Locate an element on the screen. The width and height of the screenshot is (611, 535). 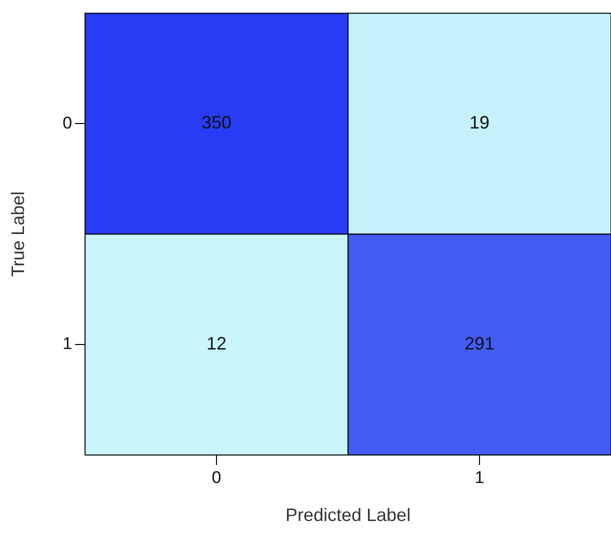
y-axis-title: True Label is located at coordinates (18, 234).